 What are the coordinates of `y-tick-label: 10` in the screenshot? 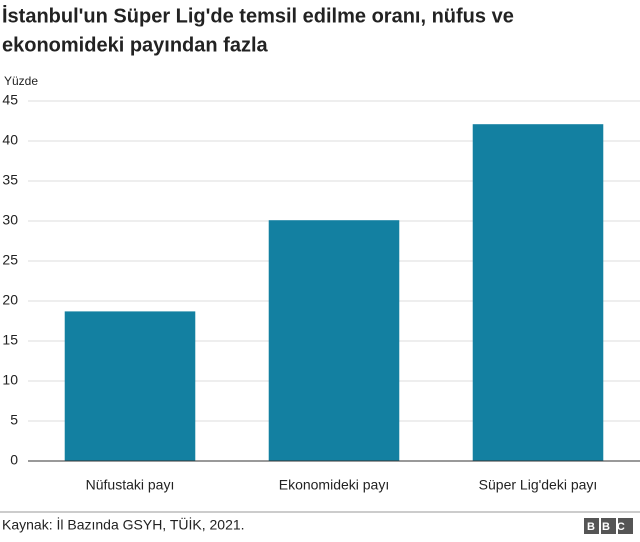 It's located at (10, 380).